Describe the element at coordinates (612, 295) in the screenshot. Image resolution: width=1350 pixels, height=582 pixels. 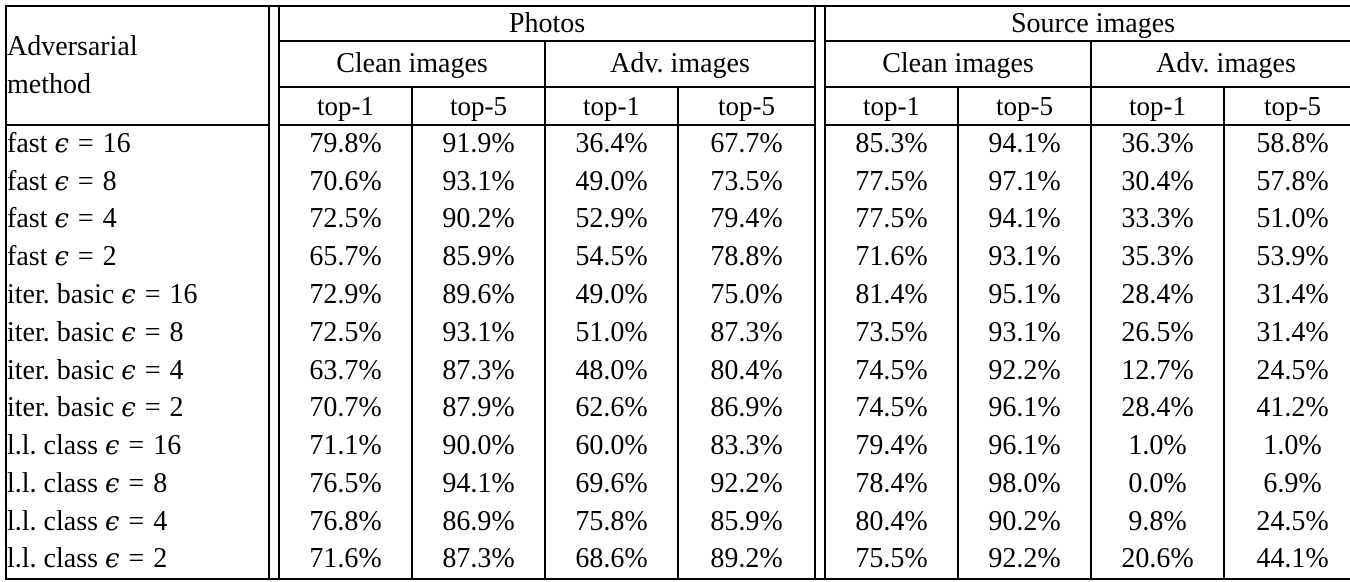
I see `value-photos-adv-top1: 49.0%` at that location.